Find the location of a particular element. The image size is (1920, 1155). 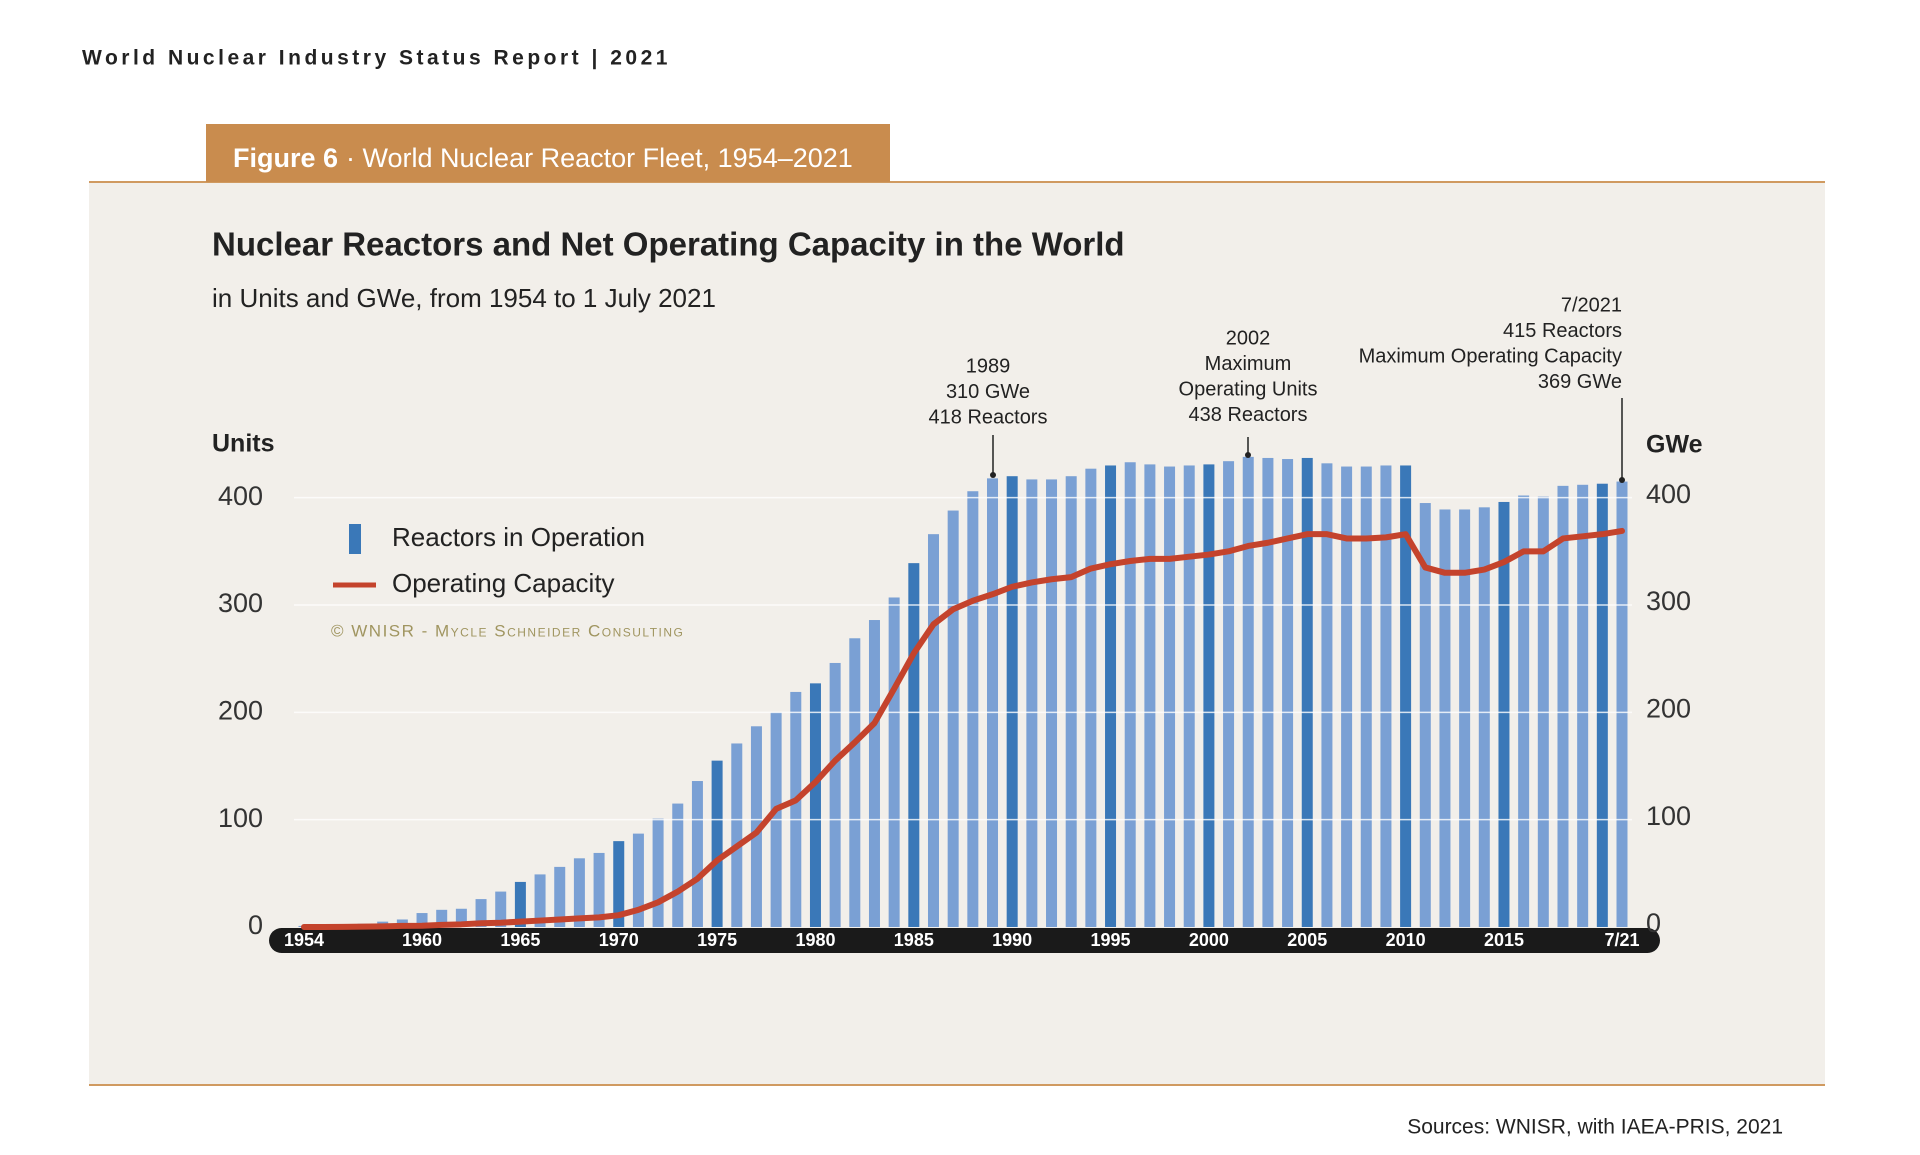

y2-tick-label: 200 is located at coordinates (1668, 708).